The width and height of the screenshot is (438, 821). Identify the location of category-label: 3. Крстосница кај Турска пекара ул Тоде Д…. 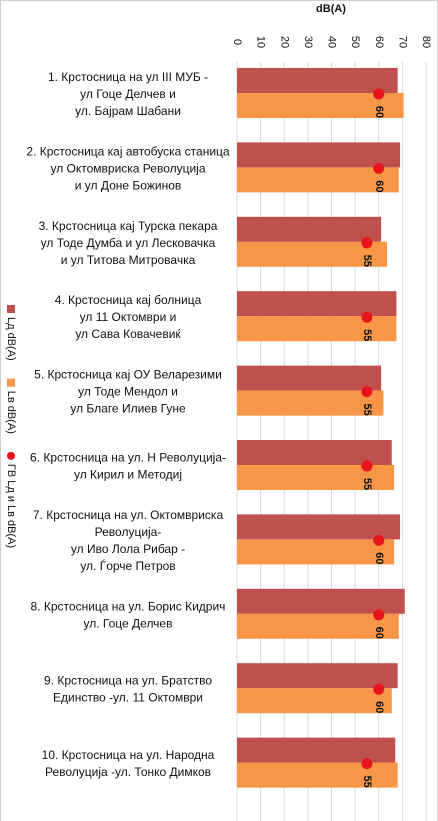
(128, 243).